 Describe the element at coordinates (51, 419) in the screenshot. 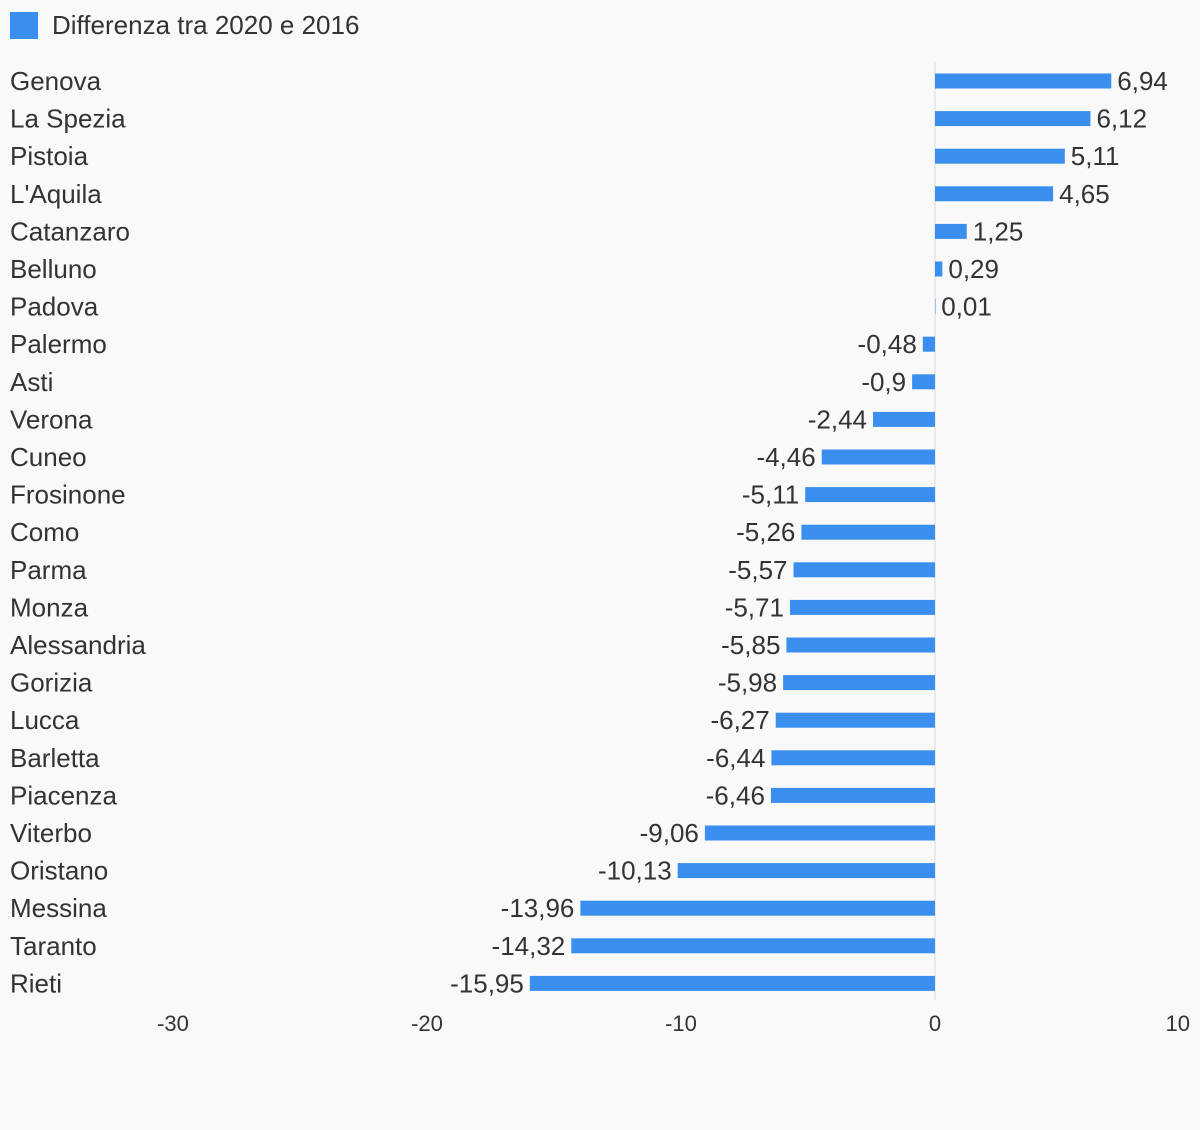

I see `category-label: Verona` at that location.